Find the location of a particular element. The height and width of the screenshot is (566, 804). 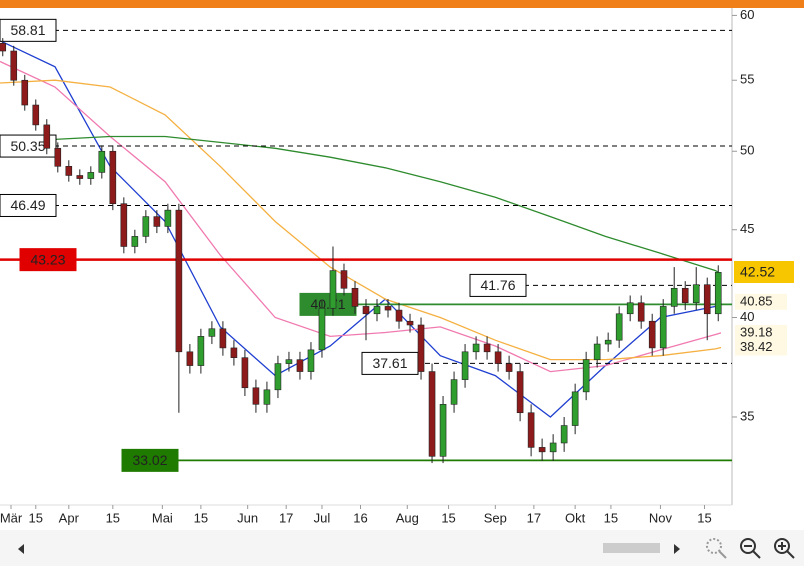

x-tick-label: 17 is located at coordinates (286, 517).